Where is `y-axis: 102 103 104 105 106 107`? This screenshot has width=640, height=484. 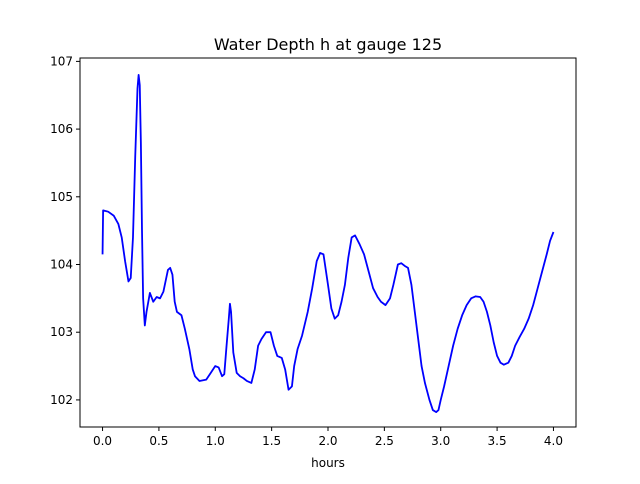
y-axis: 102 103 104 105 106 107 is located at coordinates (65, 230).